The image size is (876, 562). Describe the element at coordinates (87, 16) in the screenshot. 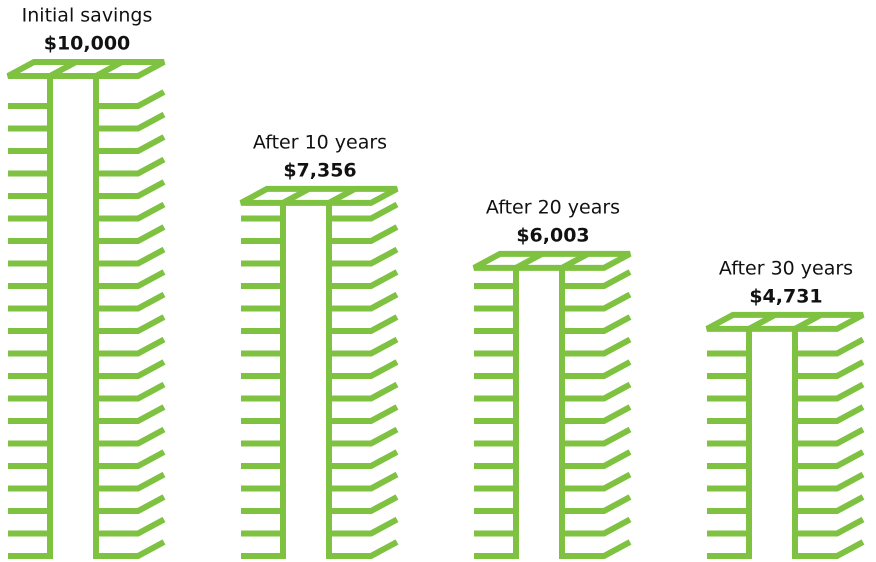

I see `category-label: Initial savings` at that location.